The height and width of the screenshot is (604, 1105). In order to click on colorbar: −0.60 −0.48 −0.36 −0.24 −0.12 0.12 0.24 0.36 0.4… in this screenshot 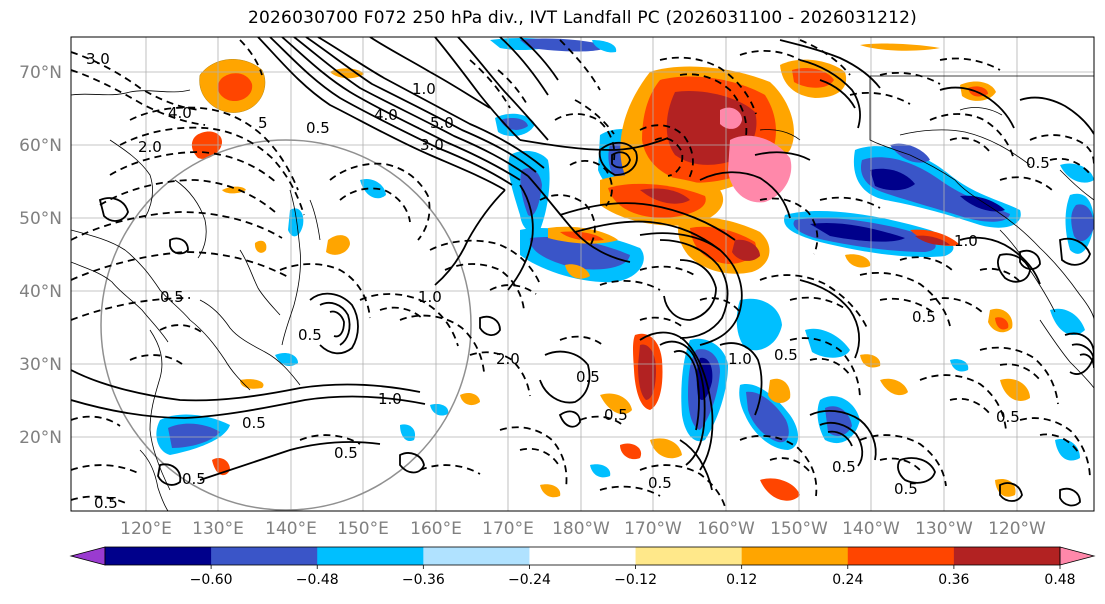, I will do `click(582, 567)`.